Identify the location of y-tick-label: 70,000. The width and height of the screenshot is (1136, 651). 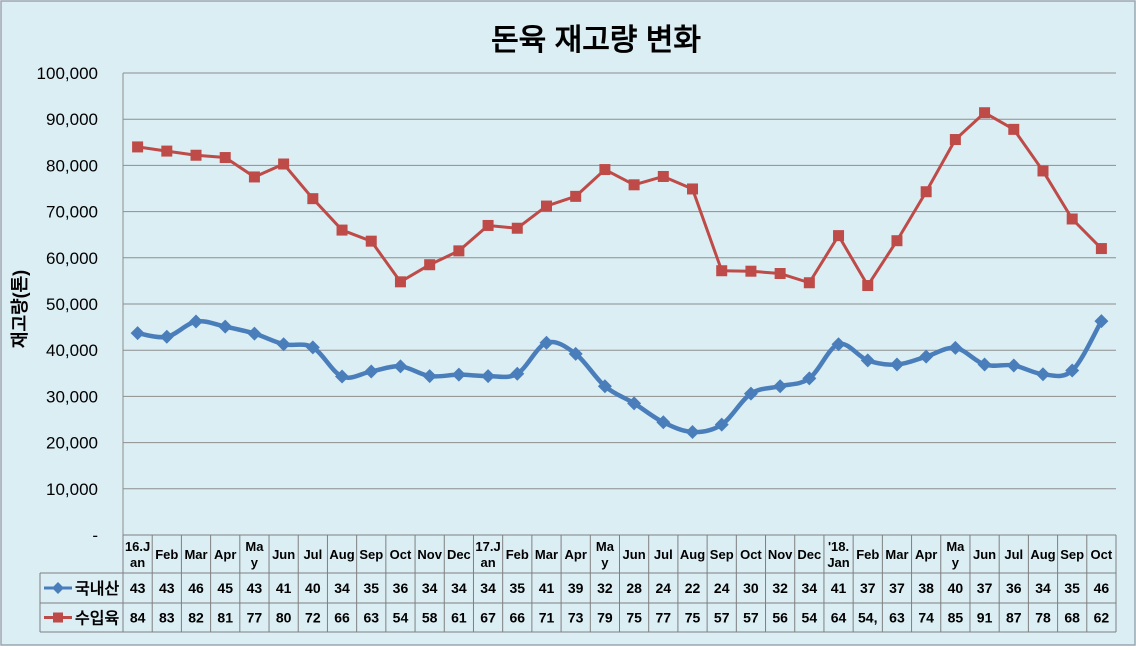
(72, 212).